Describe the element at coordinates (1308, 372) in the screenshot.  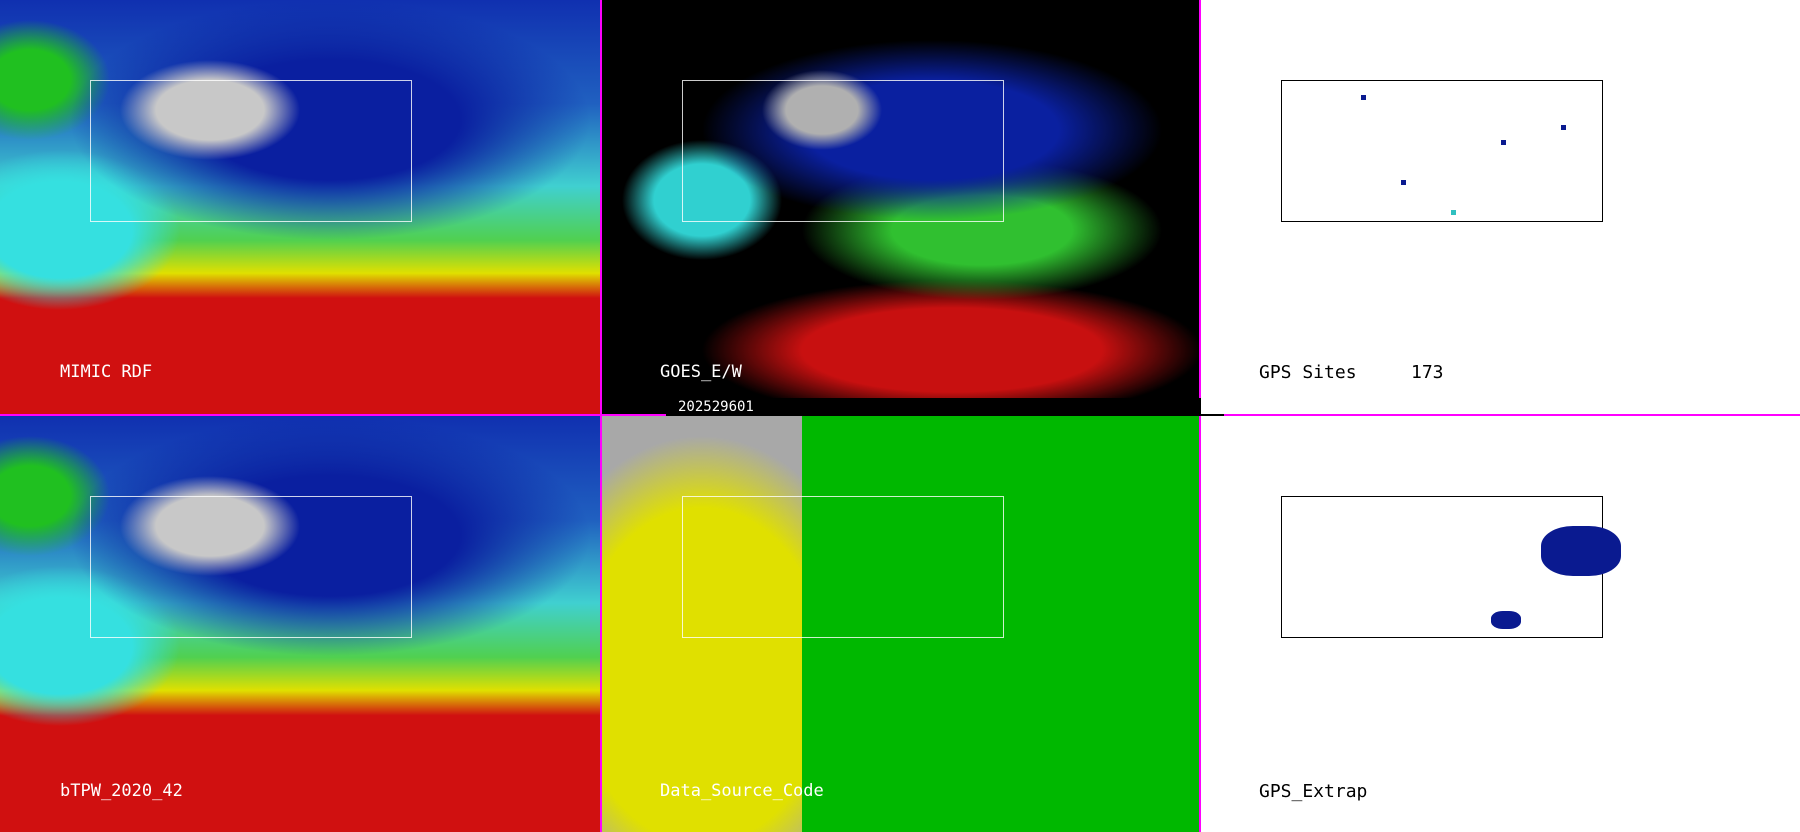
I see `panel-label: GPS Sites` at that location.